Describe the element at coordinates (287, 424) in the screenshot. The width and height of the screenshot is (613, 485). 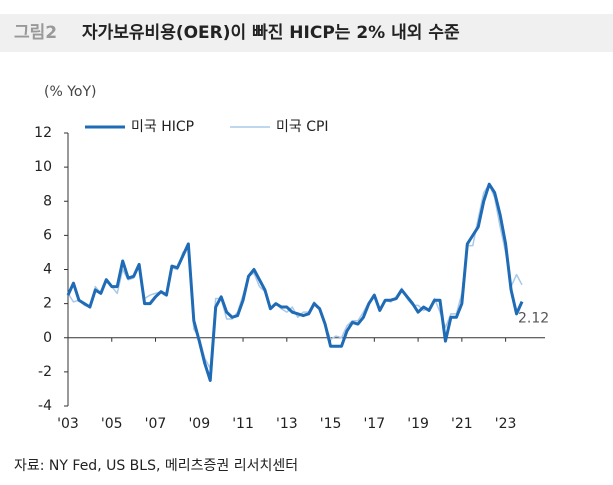
I see `x-tick-label: '13` at that location.